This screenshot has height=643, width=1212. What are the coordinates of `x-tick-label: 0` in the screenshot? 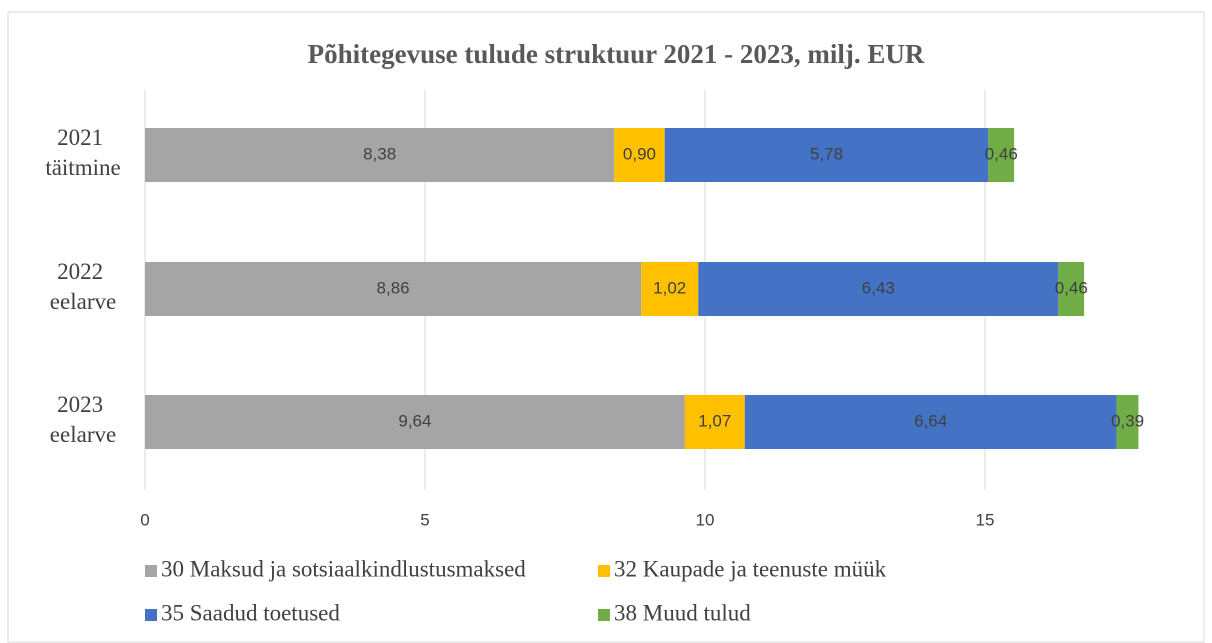 It's located at (144, 519).